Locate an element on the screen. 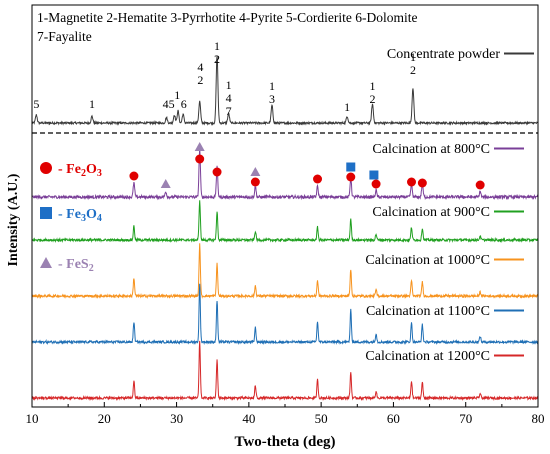 The width and height of the screenshot is (550, 454). peak-label: 45 is located at coordinates (169, 104).